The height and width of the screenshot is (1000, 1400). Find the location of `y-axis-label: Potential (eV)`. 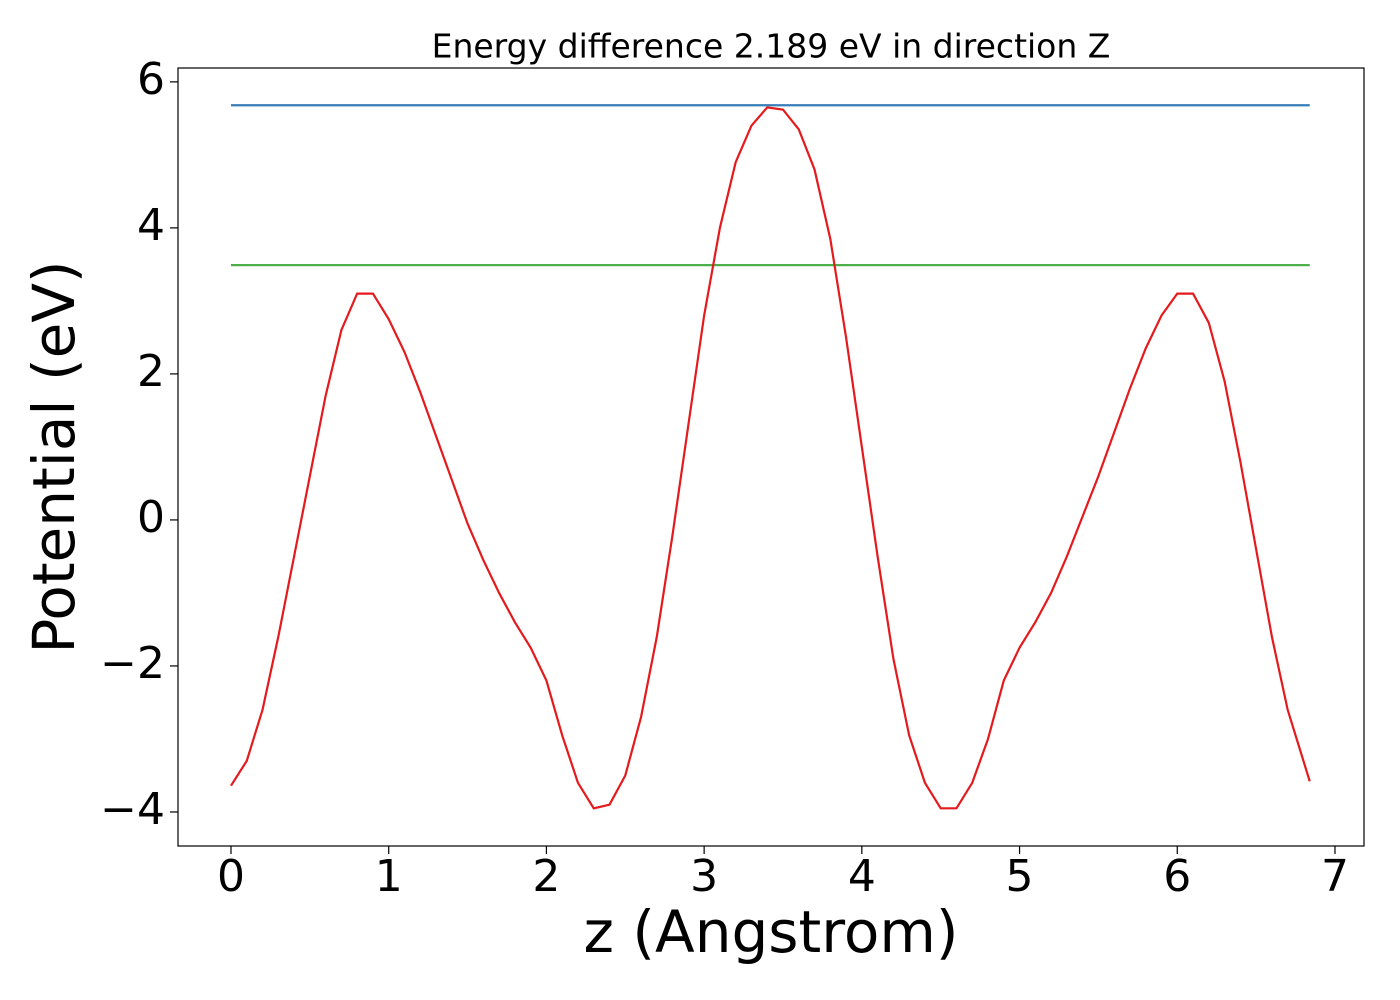

y-axis-label: Potential (eV) is located at coordinates (54, 456).